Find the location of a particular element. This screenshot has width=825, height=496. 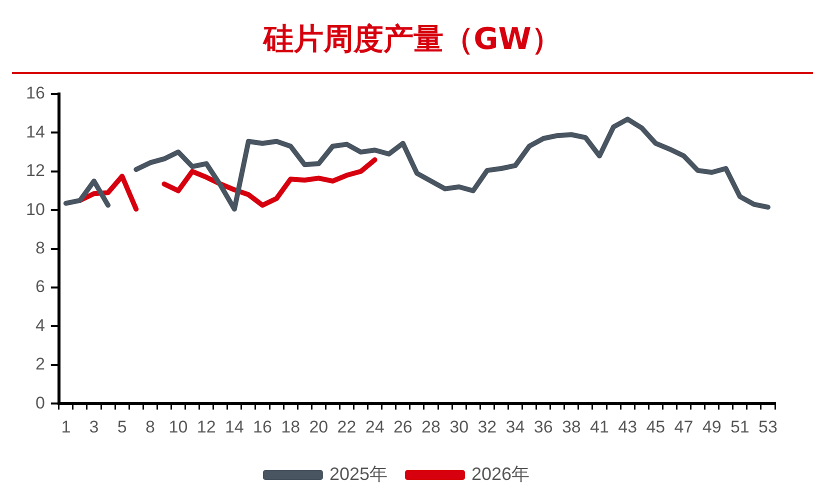

x-tick-label: 10 is located at coordinates (178, 426).